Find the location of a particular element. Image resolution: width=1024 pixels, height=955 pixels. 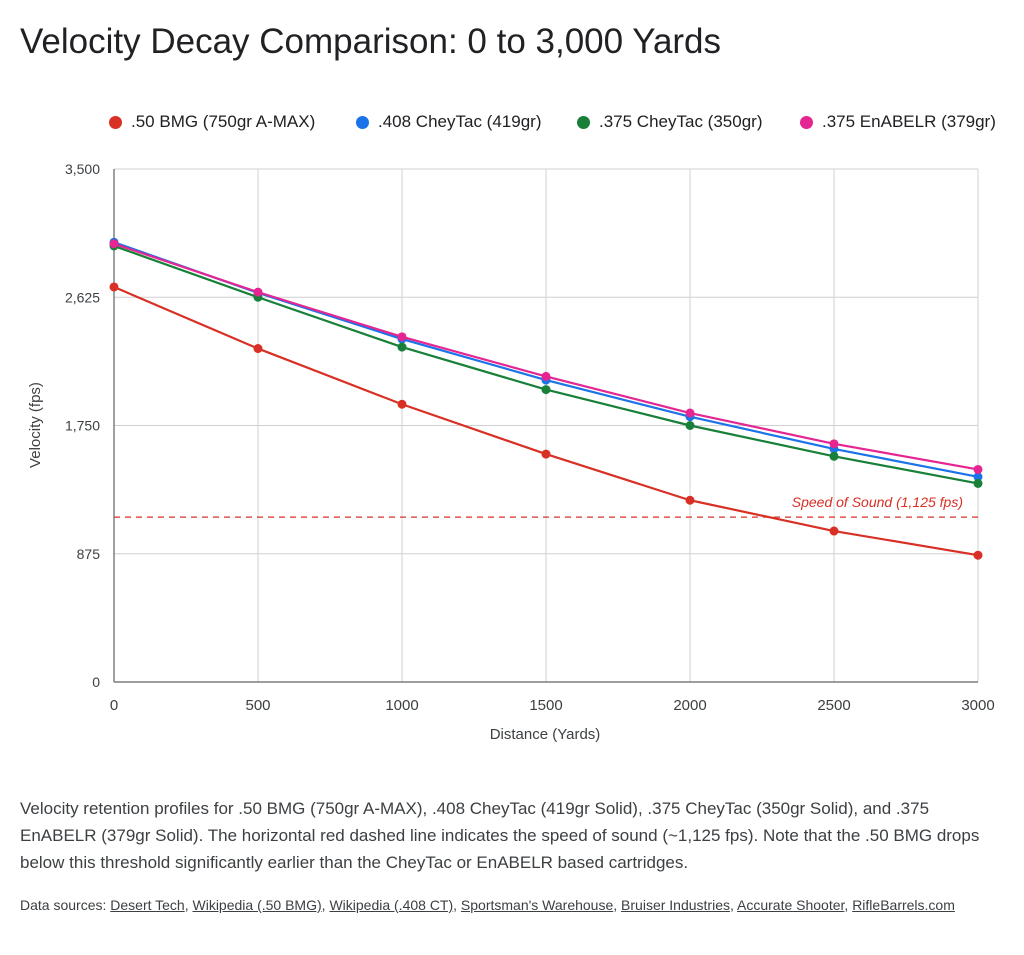

legend-item-408ct: .408 CheyTac (419gr) is located at coordinates (448, 122).